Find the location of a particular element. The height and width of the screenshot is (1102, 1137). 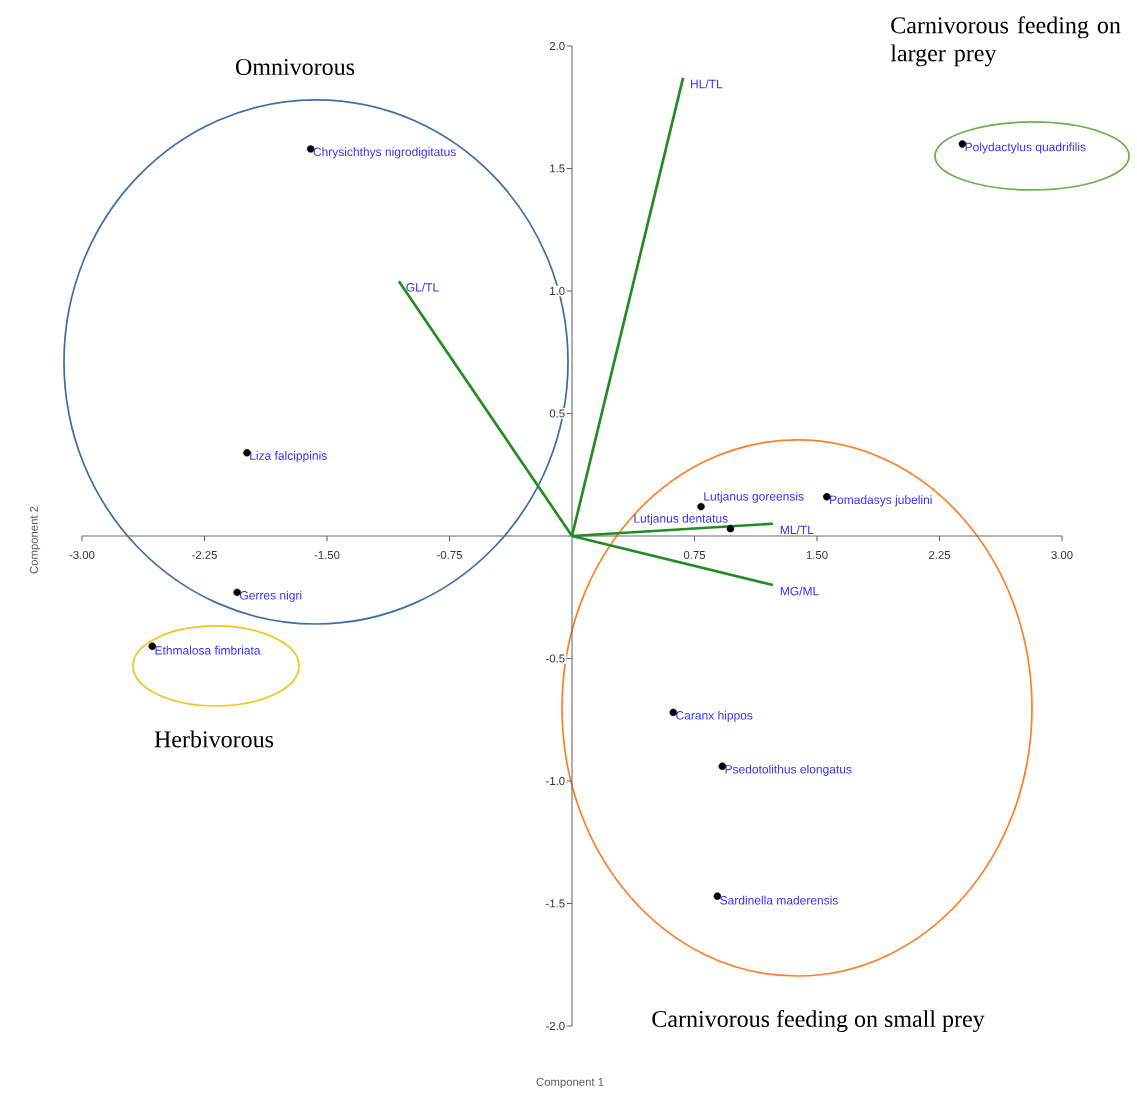

x-tick-label: 1.50 is located at coordinates (817, 554).